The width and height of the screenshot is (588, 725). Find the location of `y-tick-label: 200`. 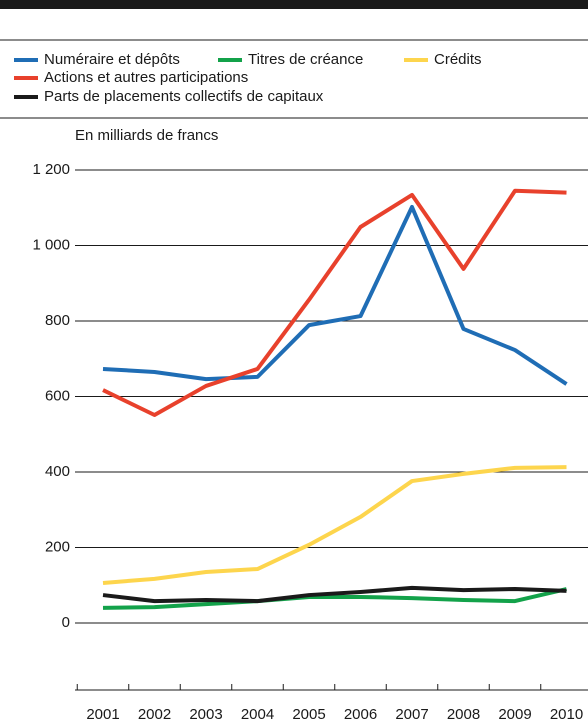

y-tick-label: 200 is located at coordinates (57, 546).